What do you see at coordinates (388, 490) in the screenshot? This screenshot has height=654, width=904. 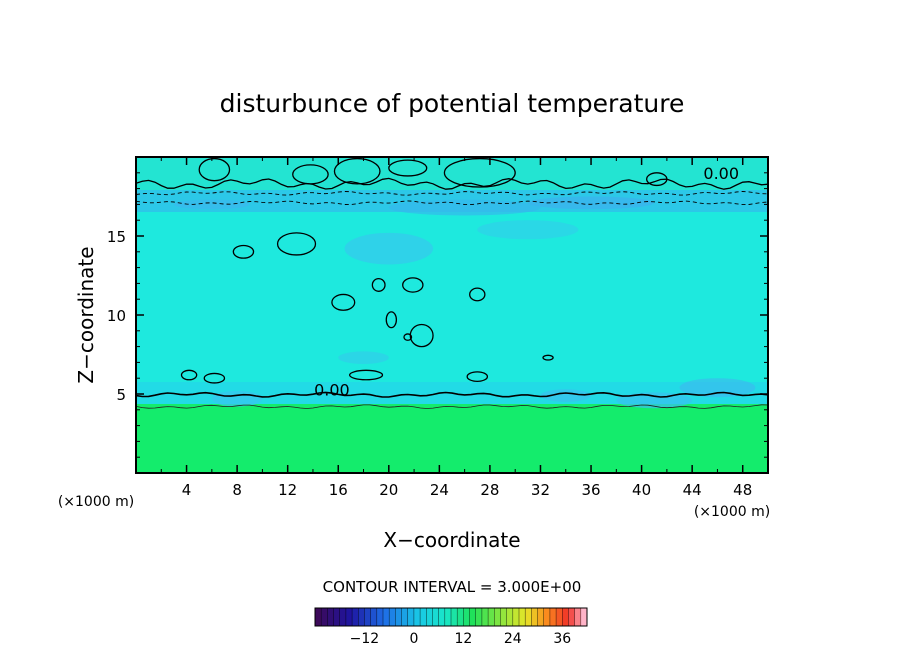 I see `x-tick-label: 20` at bounding box center [388, 490].